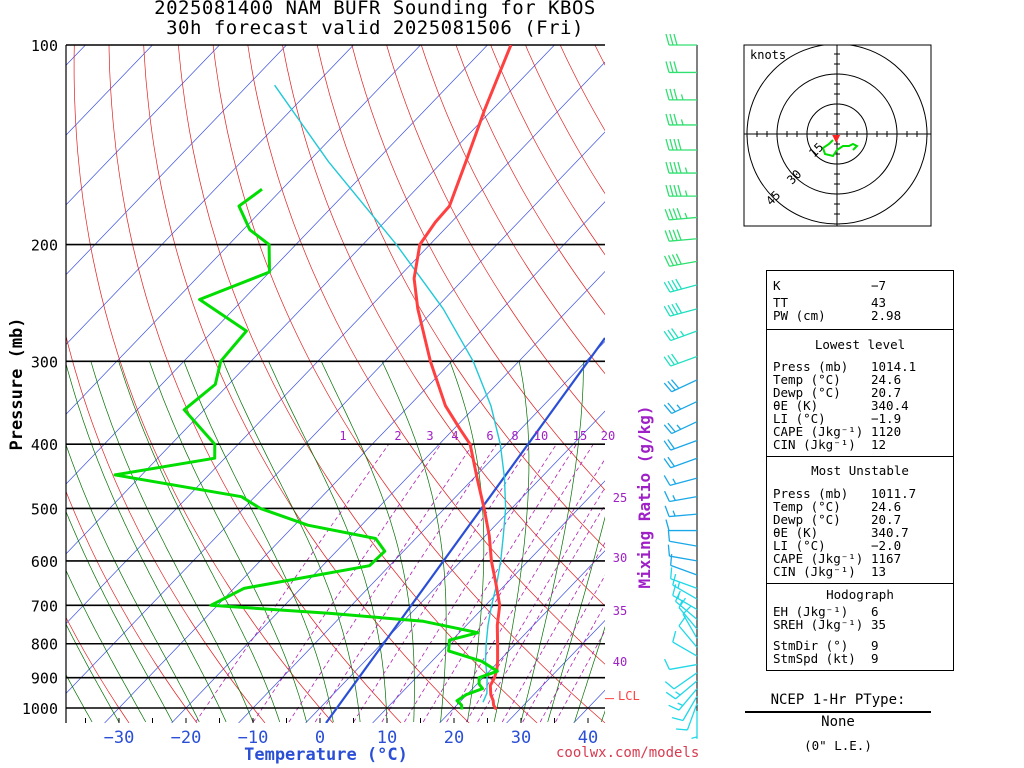  Describe the element at coordinates (620, 662) in the screenshot. I see `mixing-ratio-tick: 40` at that location.